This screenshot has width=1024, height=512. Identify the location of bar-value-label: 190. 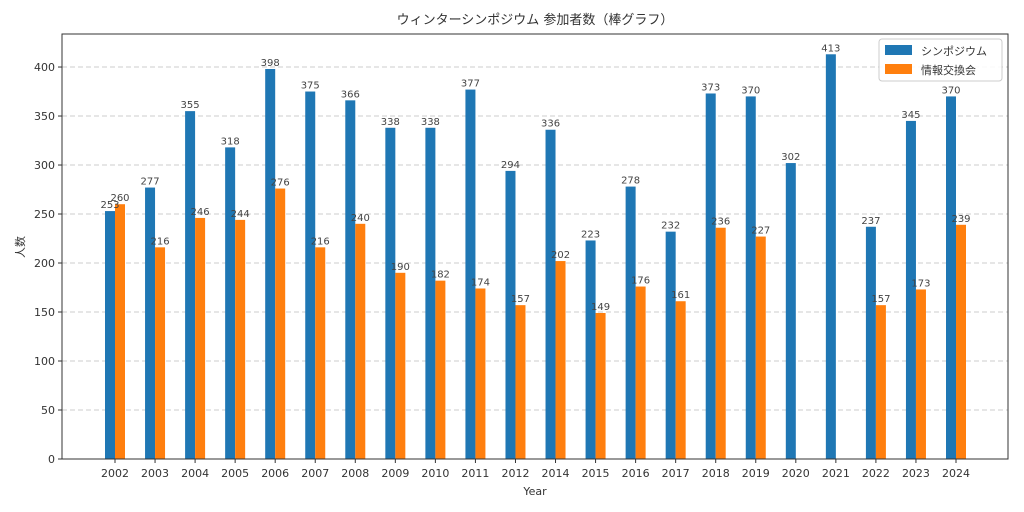
(400, 267).